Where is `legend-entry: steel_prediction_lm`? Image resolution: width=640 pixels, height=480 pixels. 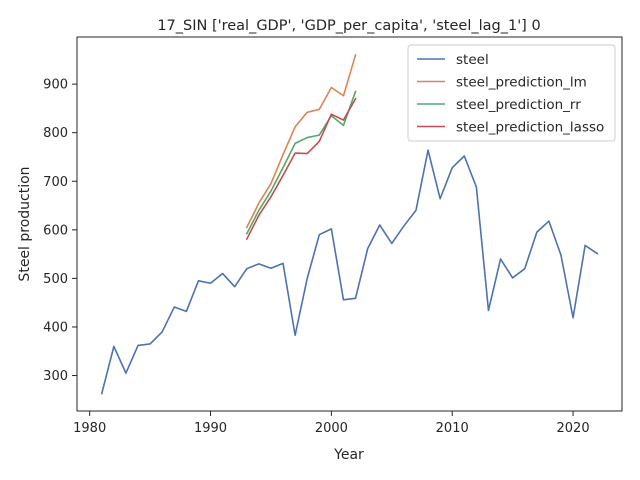
legend-entry: steel_prediction_lm is located at coordinates (521, 83).